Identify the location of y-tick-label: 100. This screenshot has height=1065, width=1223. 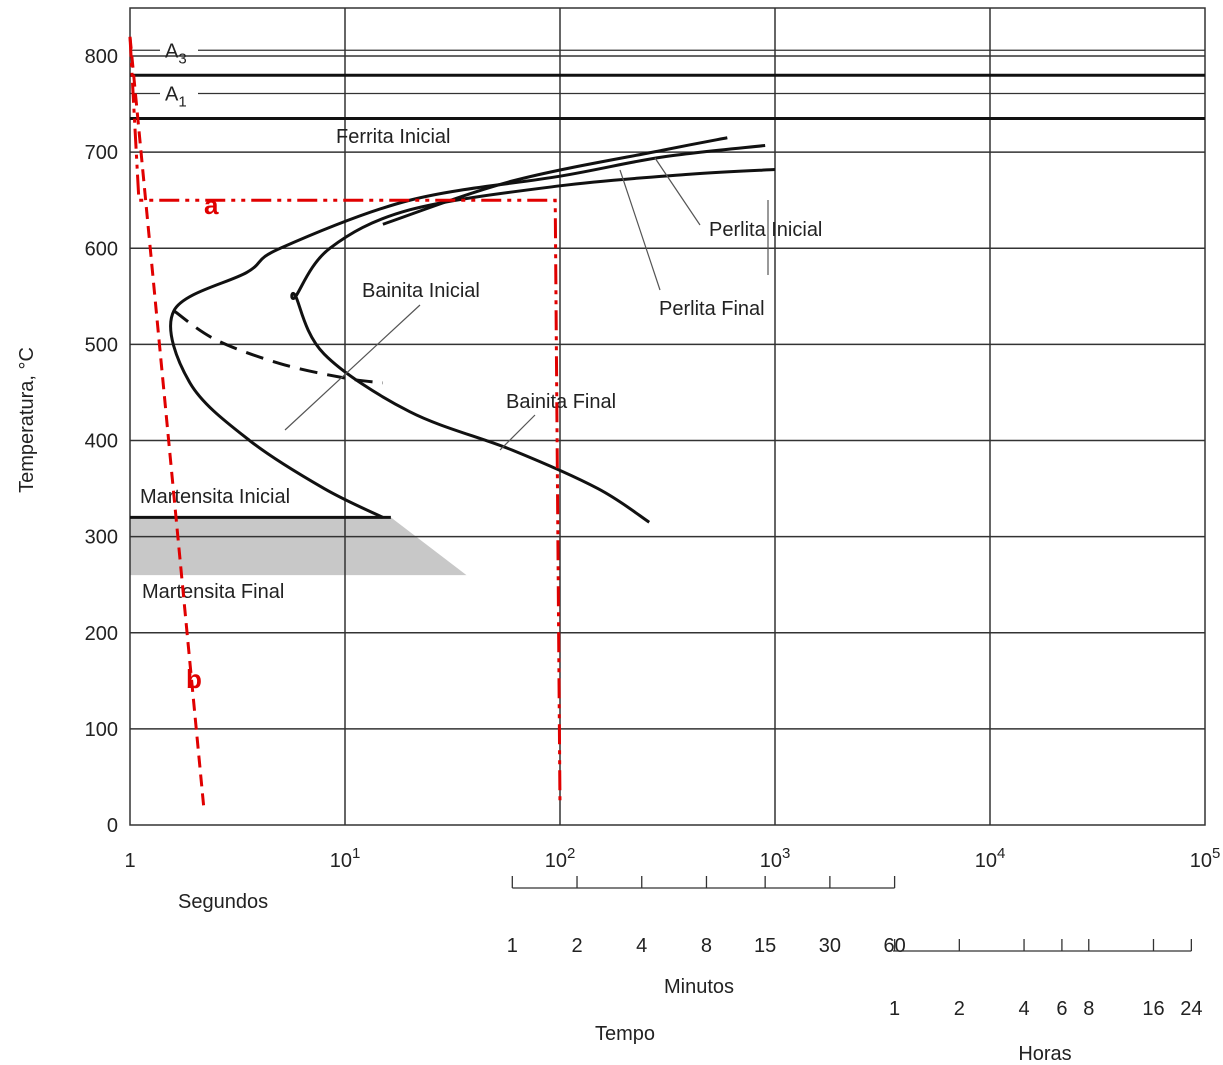
(101, 730).